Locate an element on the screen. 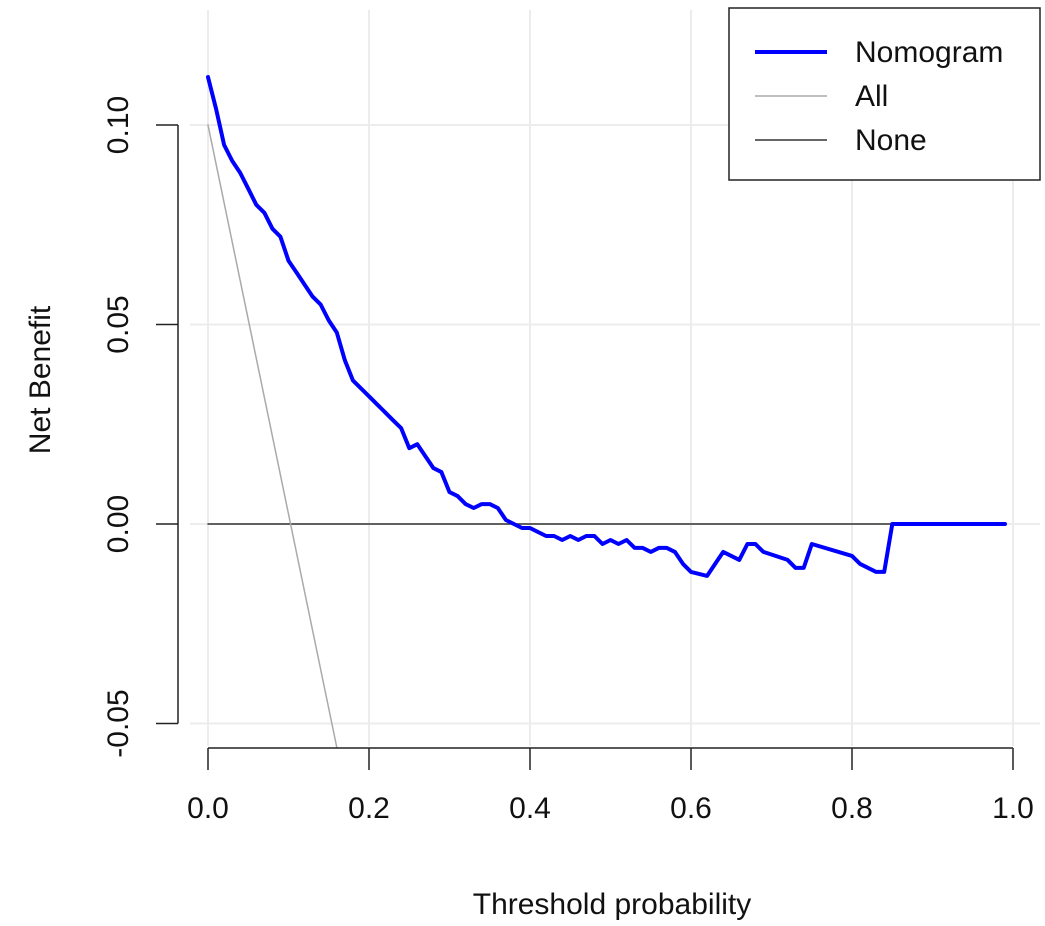 This screenshot has height=926, width=1045. x-tick-label: 1.0 is located at coordinates (1013, 808).